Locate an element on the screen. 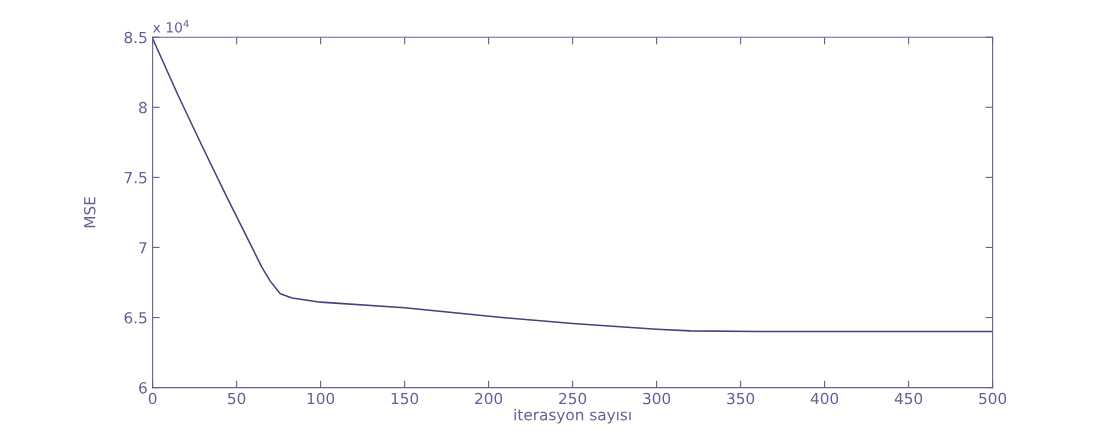 The width and height of the screenshot is (1098, 438). y-tick-label: 8.5 is located at coordinates (135, 37).